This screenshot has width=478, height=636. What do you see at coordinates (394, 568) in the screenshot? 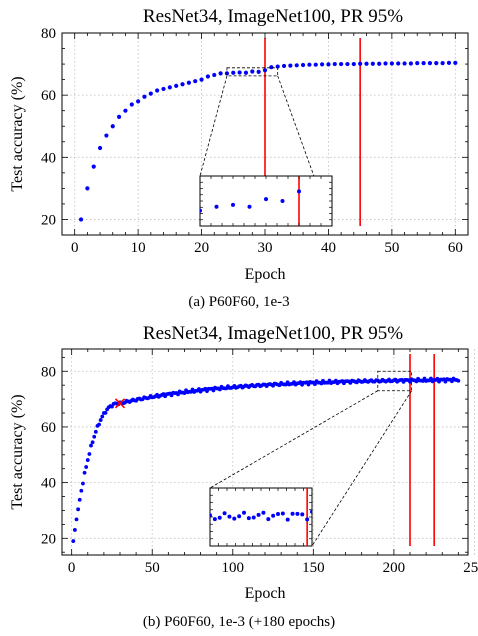
I see `x-tick-label: 200` at bounding box center [394, 568].